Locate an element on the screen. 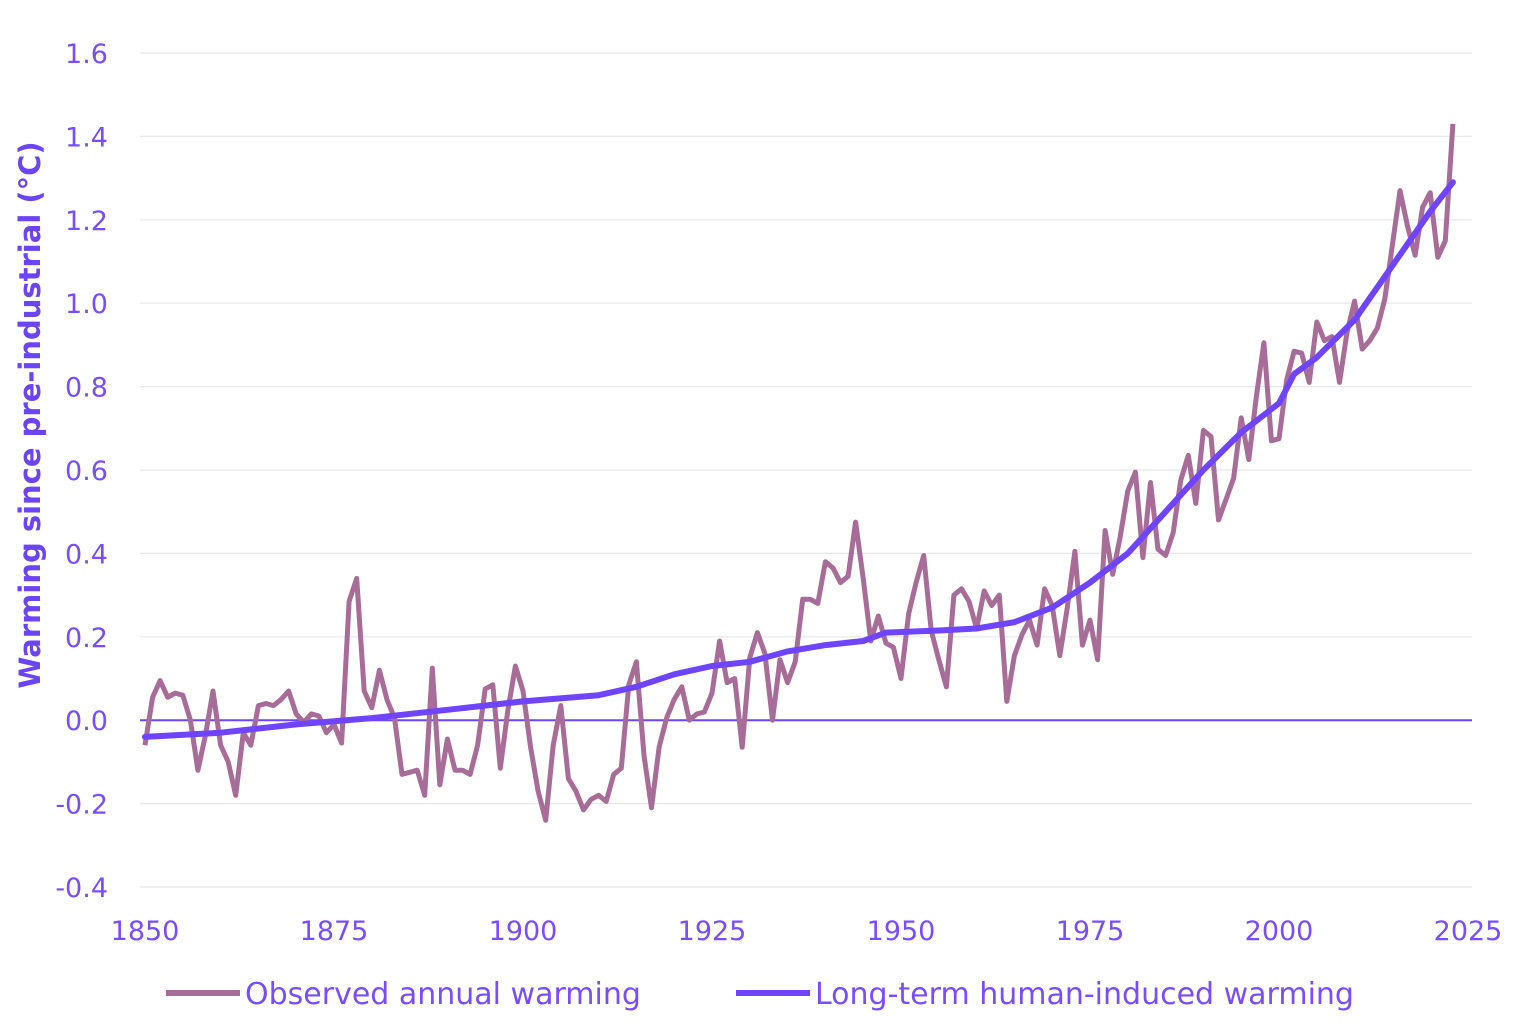  y-tick-label: -0.4 is located at coordinates (81, 888).